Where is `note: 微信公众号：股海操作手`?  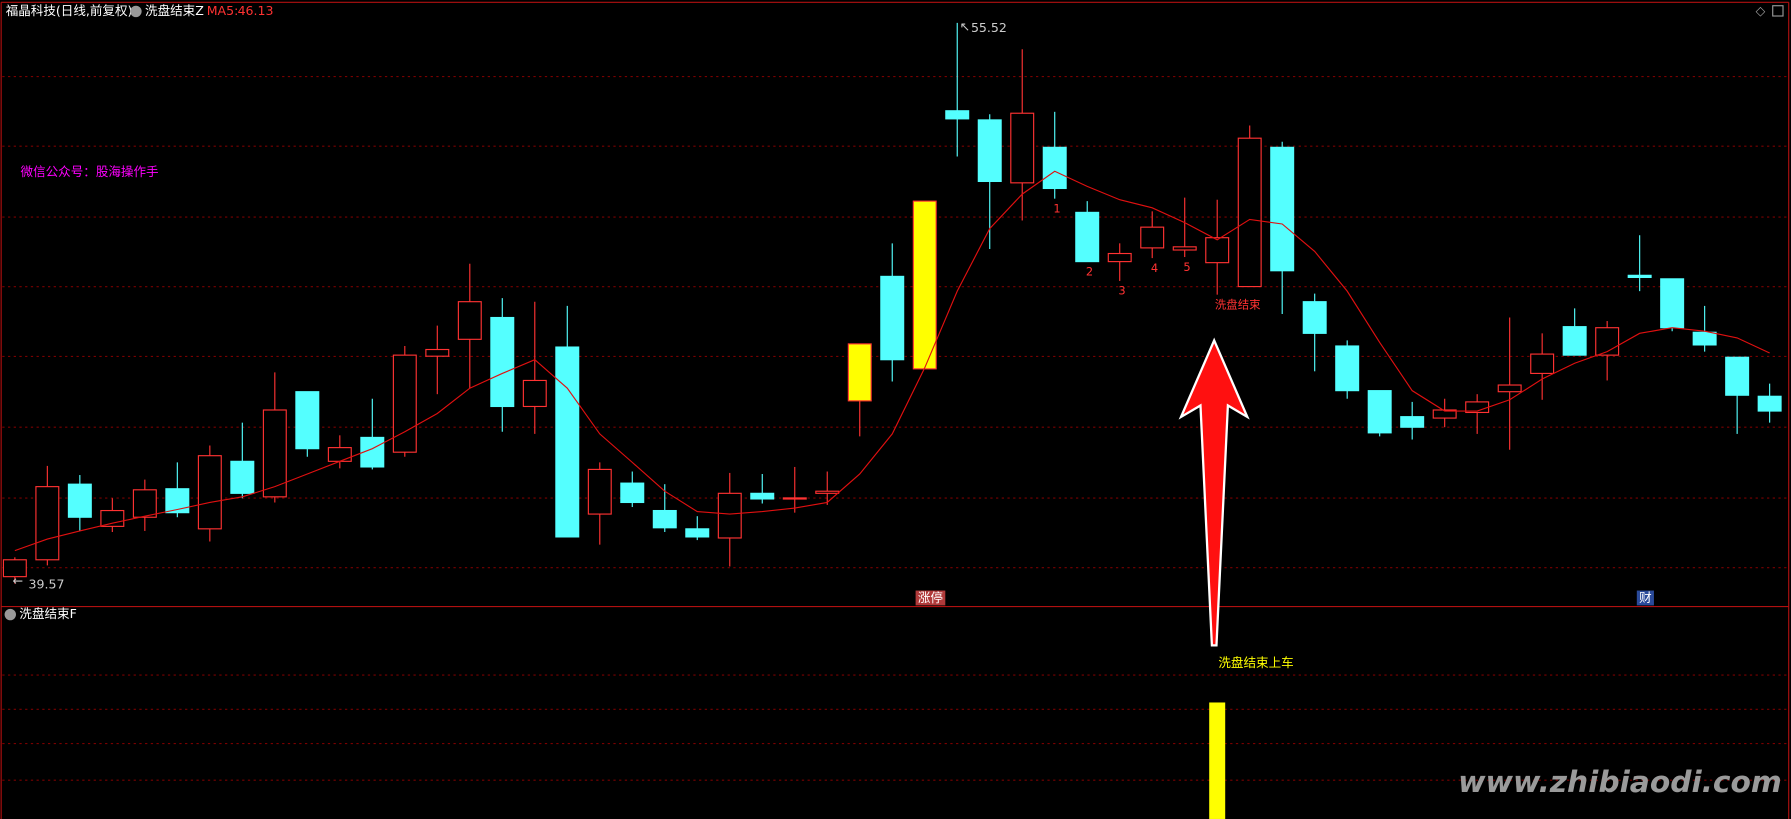
note: 微信公众号：股海操作手 is located at coordinates (90, 171).